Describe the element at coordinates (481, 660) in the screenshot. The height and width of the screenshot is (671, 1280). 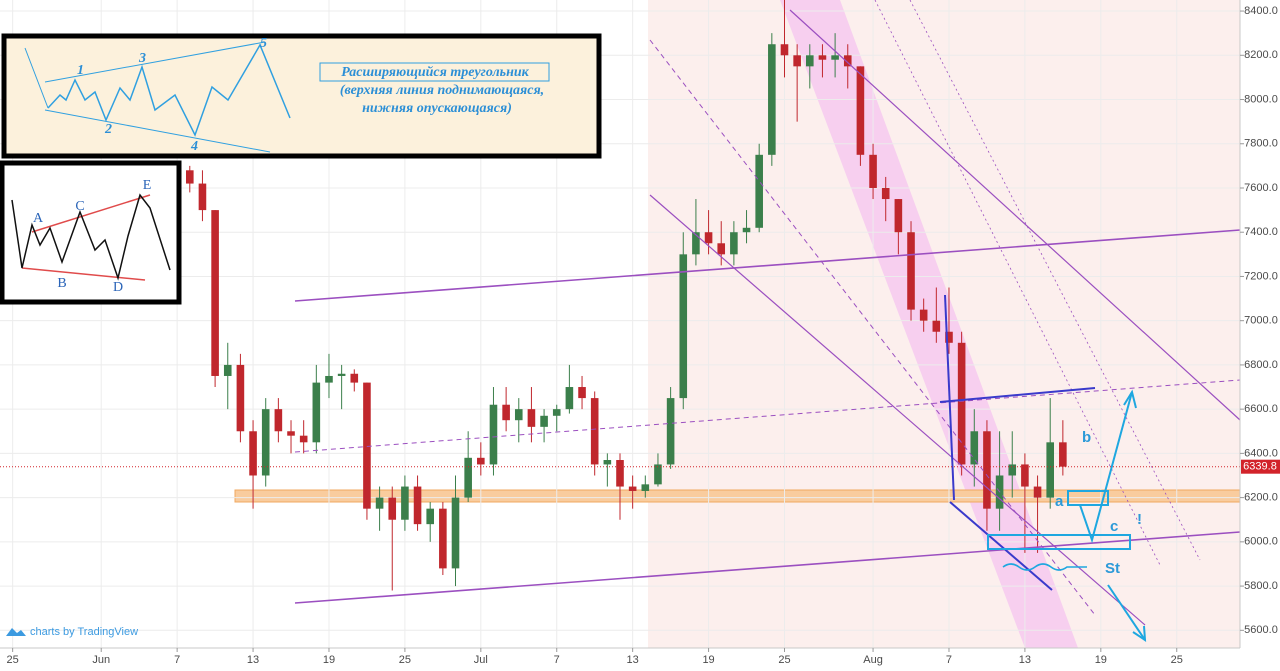
I see `x-tick-label: Jul` at that location.